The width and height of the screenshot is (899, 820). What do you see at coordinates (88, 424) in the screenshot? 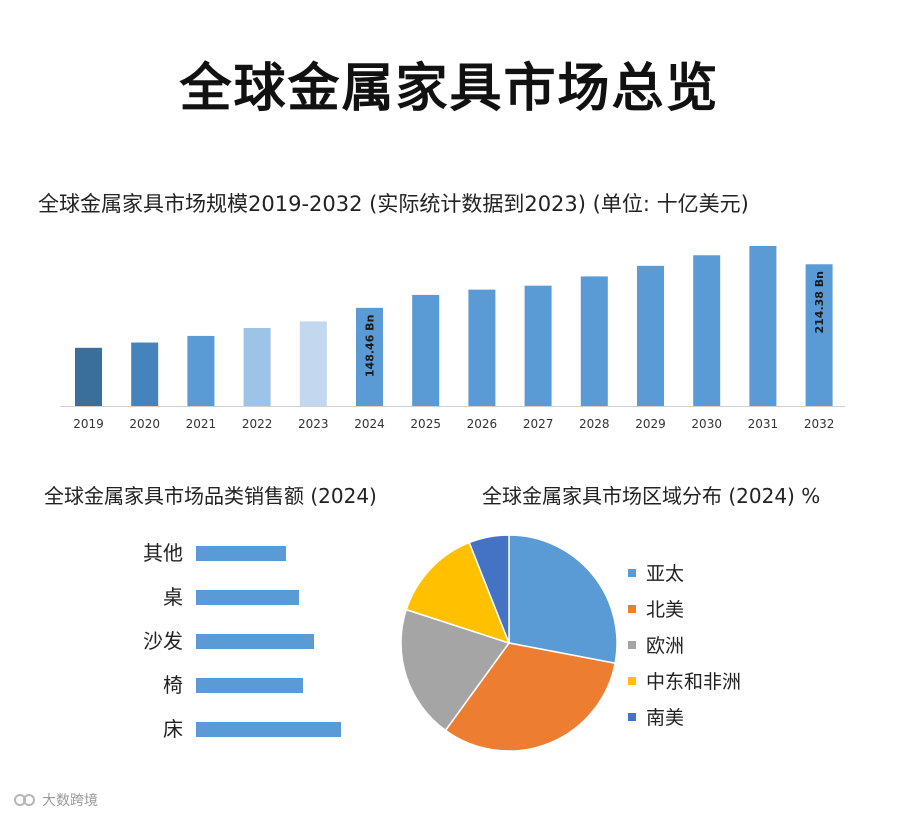
I see `x-tick-label: 2019` at bounding box center [88, 424].